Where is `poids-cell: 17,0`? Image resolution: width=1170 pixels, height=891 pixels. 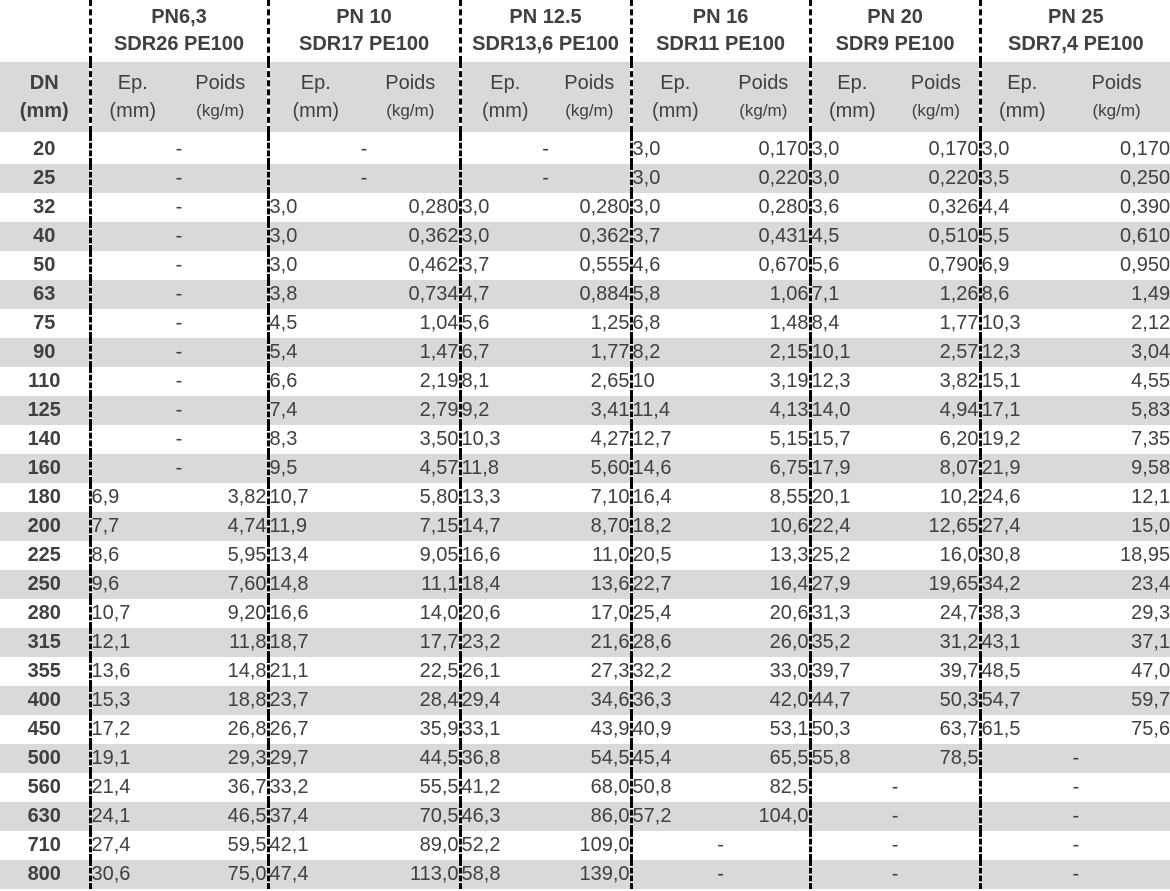 poids-cell: 17,0 is located at coordinates (610, 613).